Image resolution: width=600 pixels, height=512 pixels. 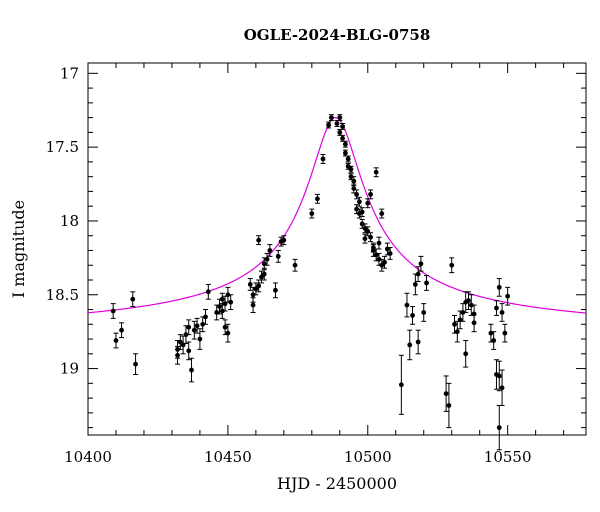 I want to click on y-tick-label: 17.5, so click(x=62, y=147).